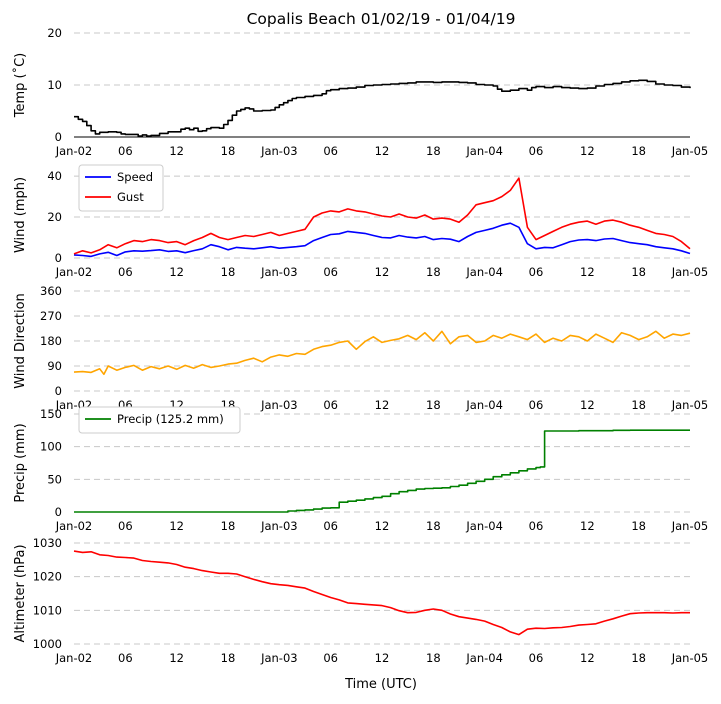 The width and height of the screenshot is (721, 704). I want to click on direction-ytick-label: 90, so click(54, 366).